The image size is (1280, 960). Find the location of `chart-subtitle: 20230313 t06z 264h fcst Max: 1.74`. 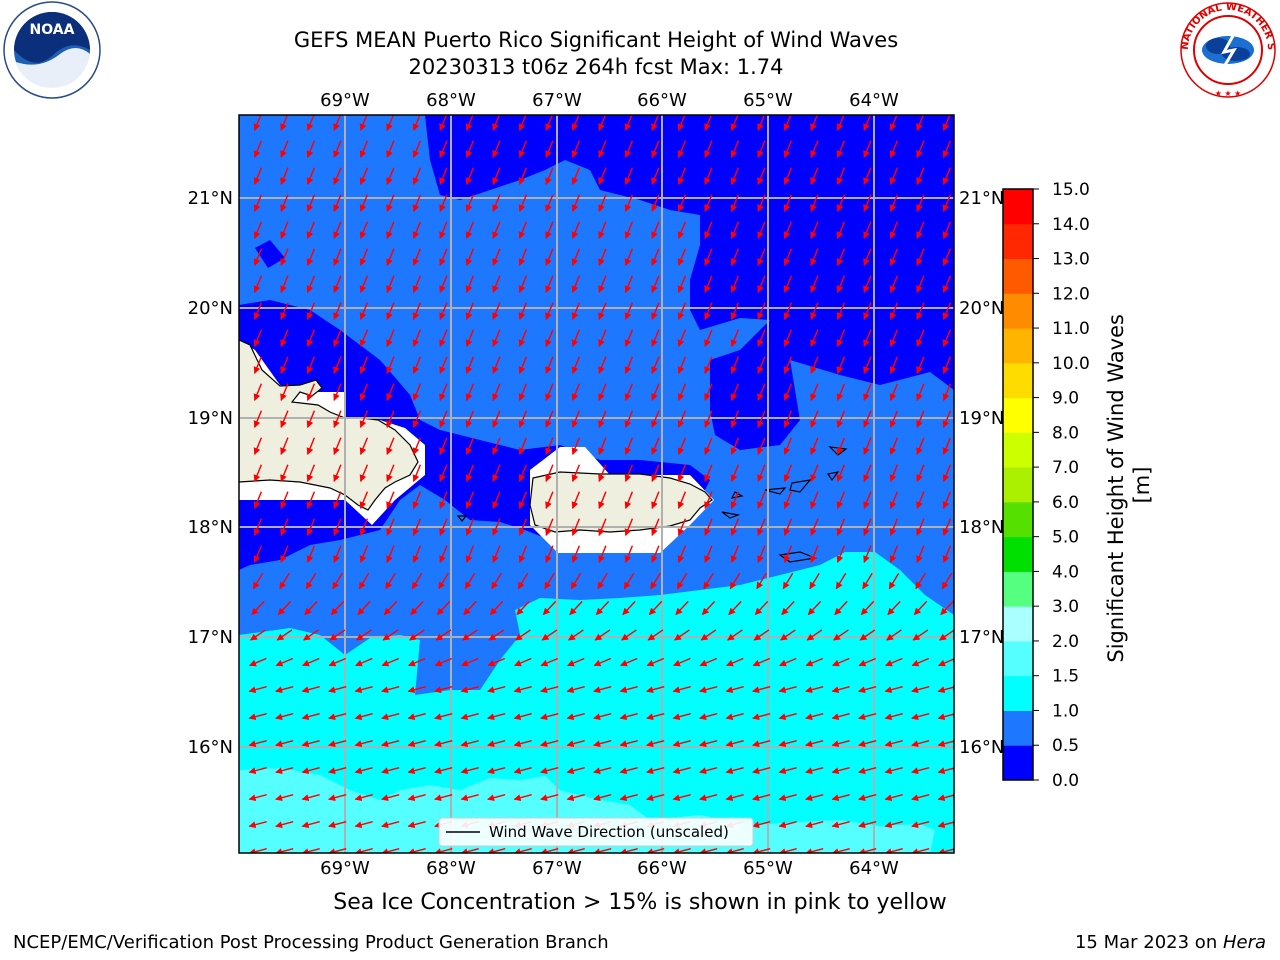

chart-subtitle: 20230313 t06z 264h fcst Max: 1.74 is located at coordinates (596, 67).